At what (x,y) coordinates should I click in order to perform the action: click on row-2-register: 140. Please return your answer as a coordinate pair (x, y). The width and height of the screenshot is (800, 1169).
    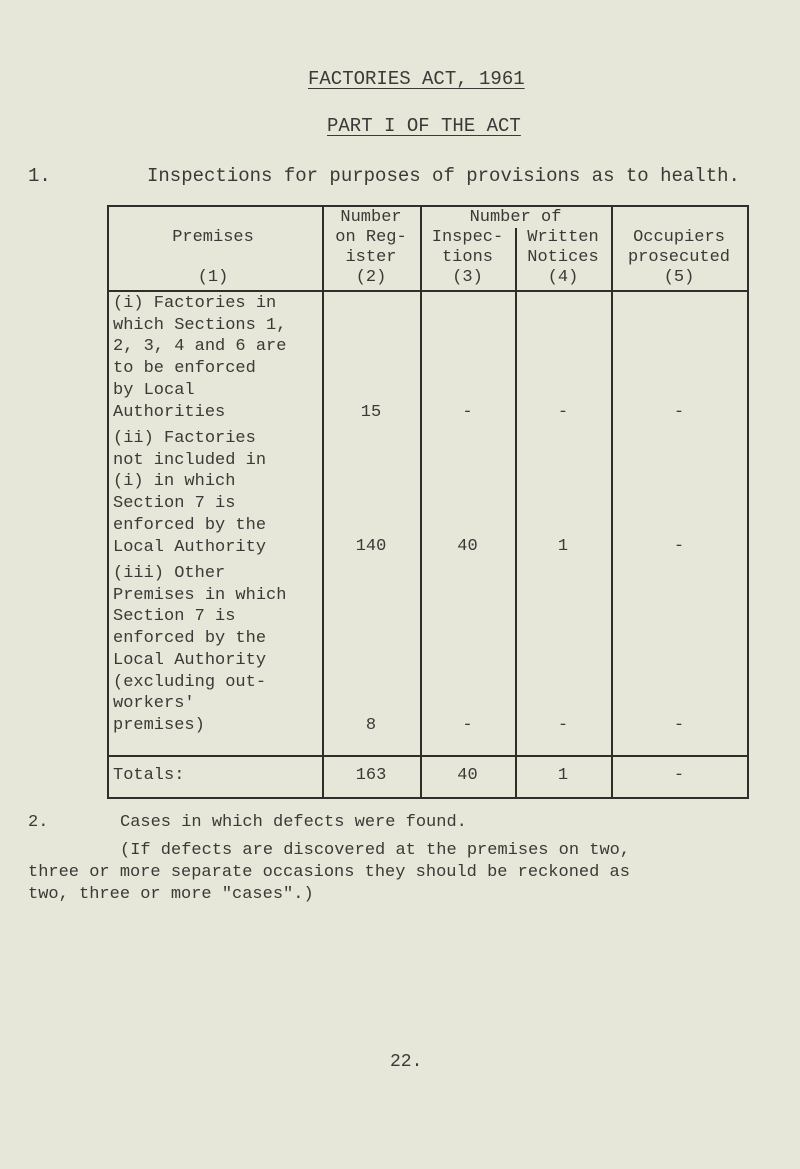
    Looking at the image, I should click on (371, 546).